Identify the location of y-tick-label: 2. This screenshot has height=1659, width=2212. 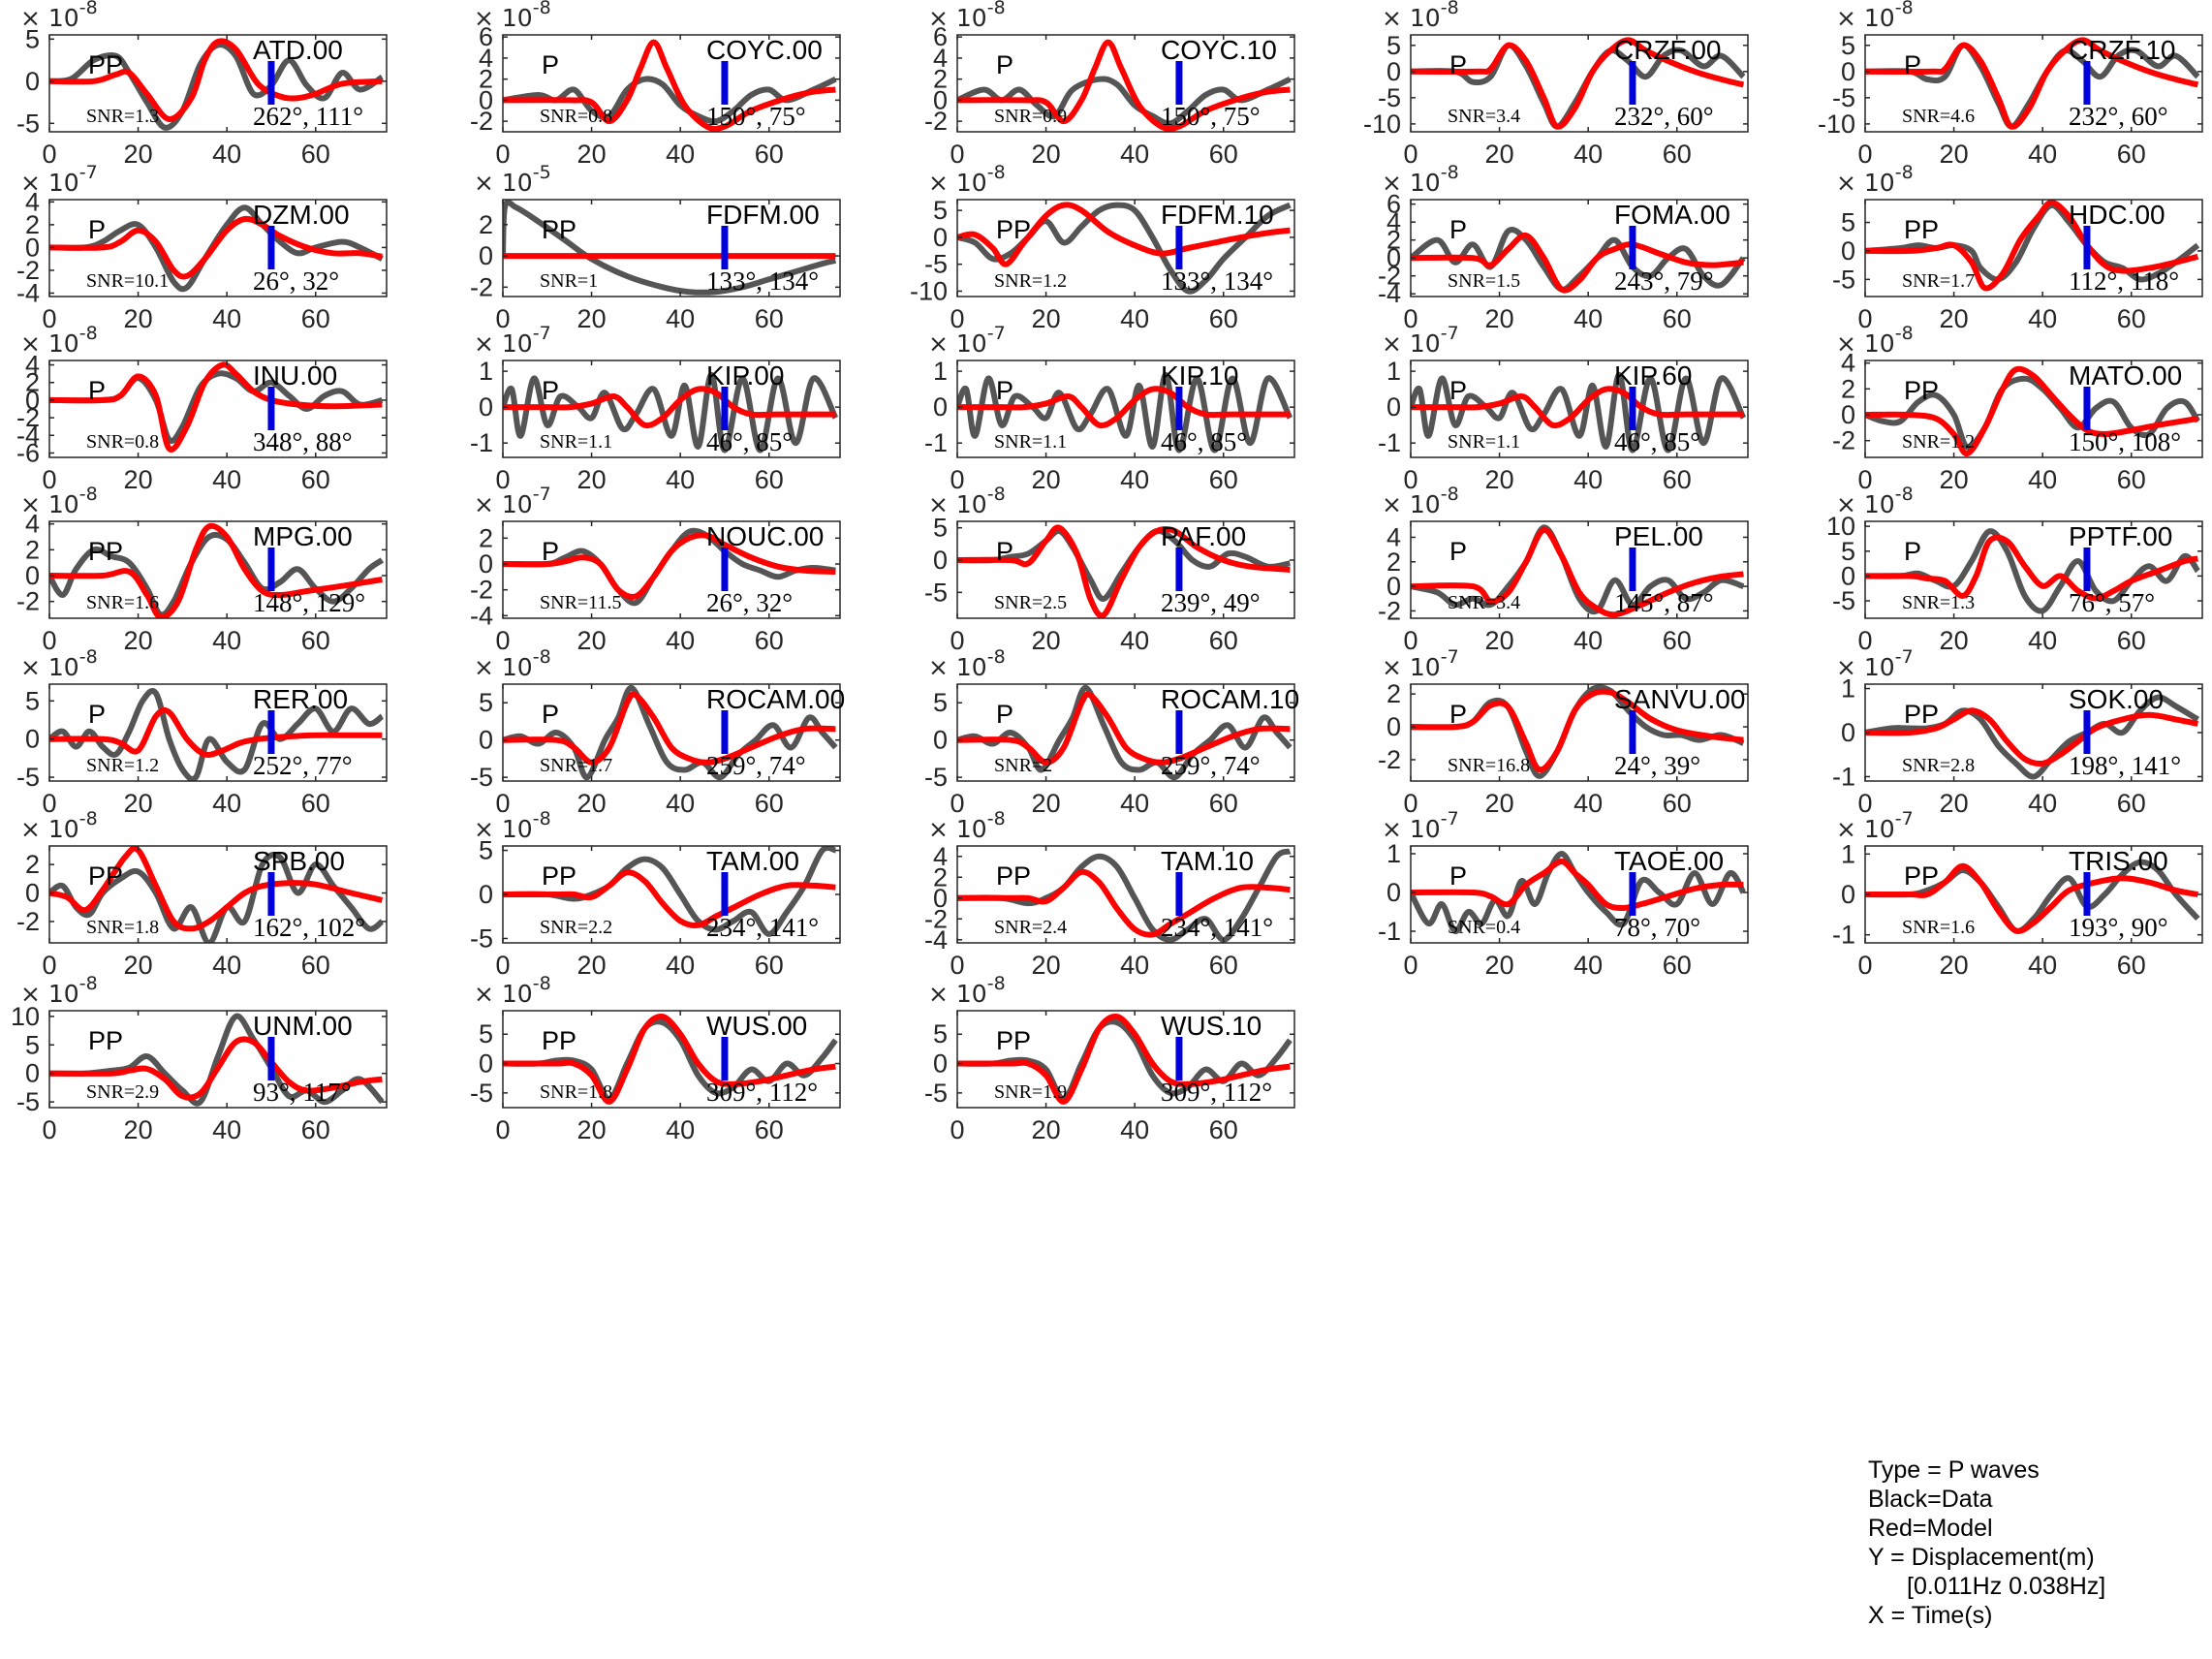
(1848, 388).